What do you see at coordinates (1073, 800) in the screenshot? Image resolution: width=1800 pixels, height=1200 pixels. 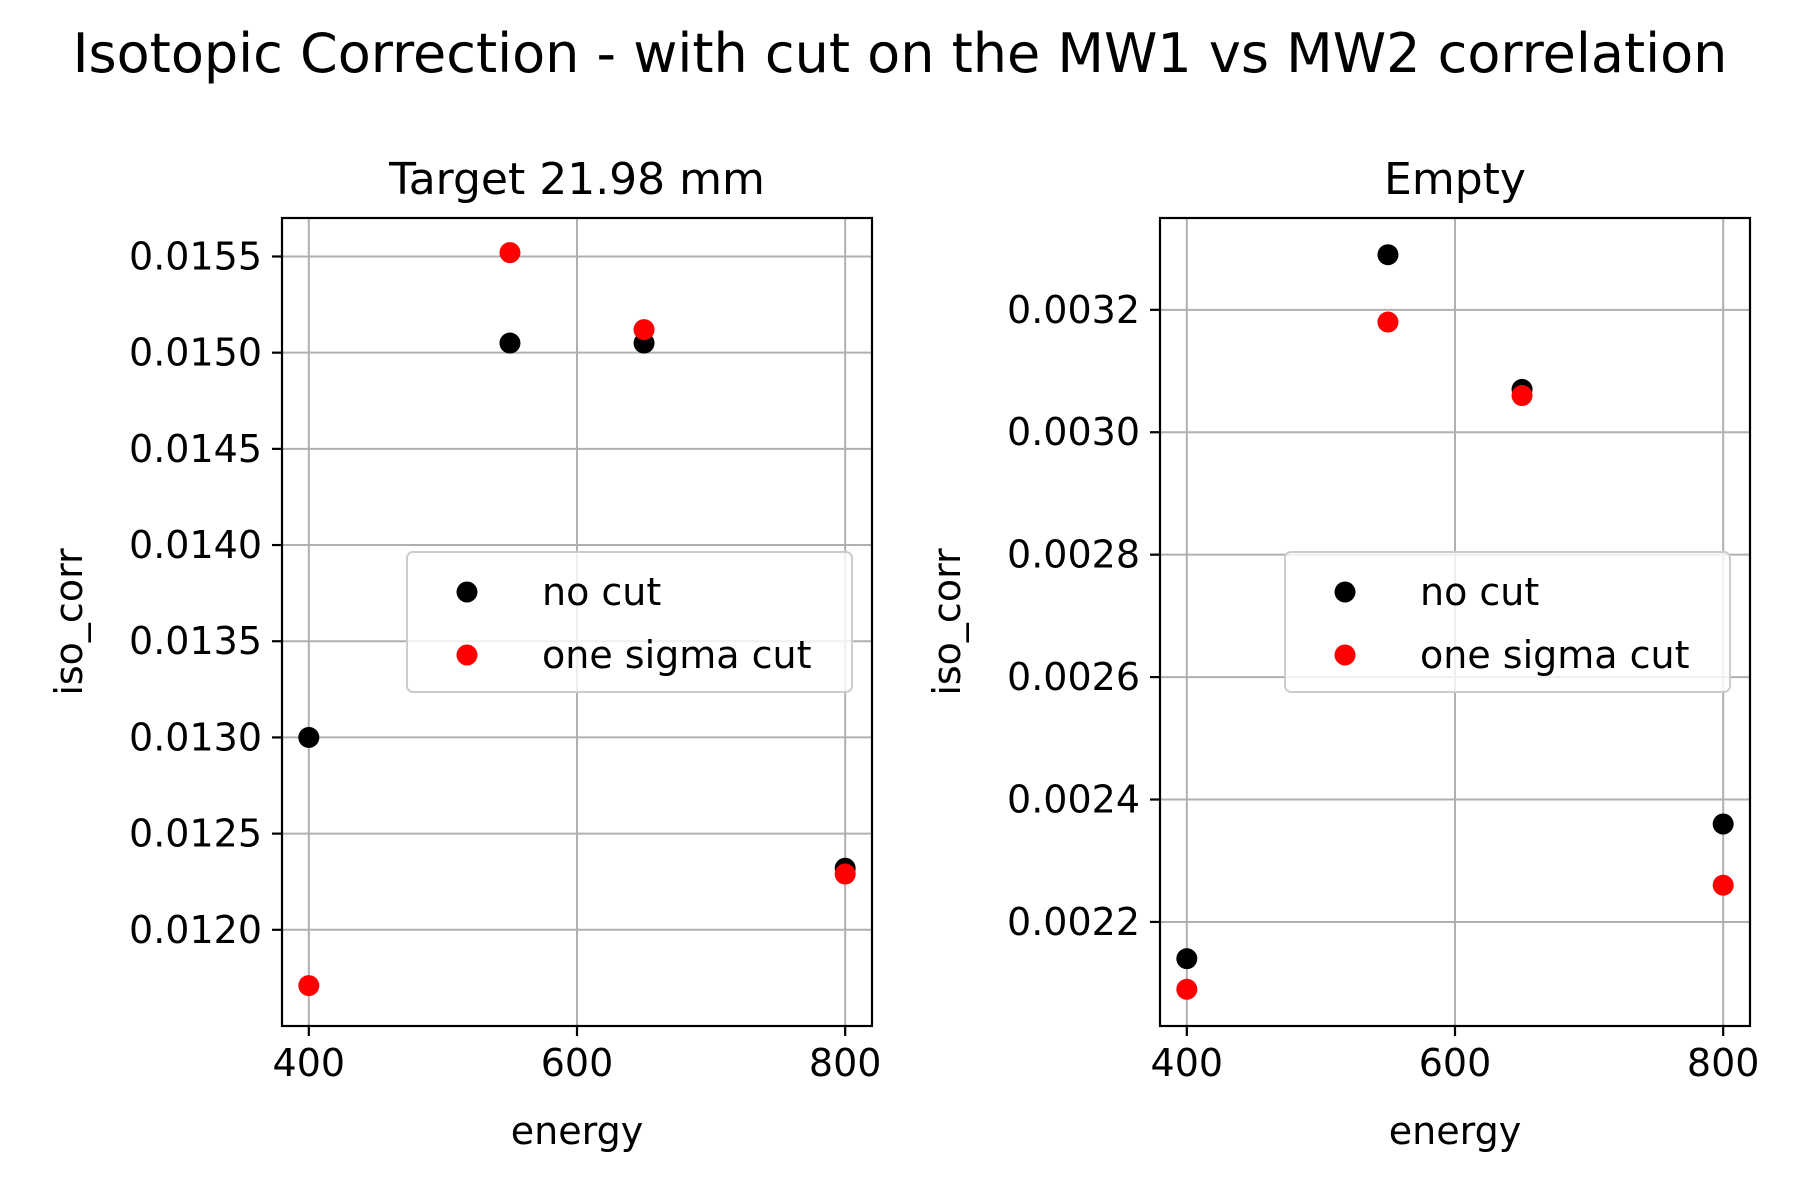 I see `y-tick-label: 0.0024` at bounding box center [1073, 800].